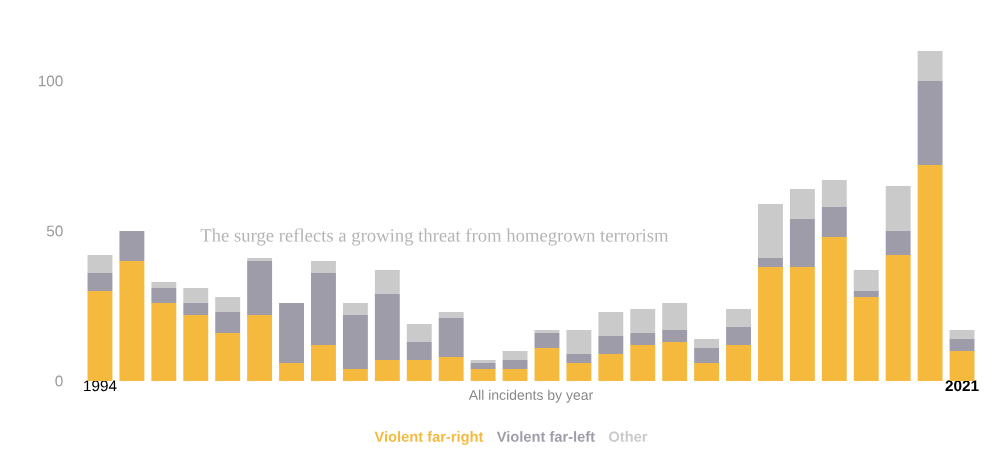 This screenshot has height=460, width=1008. I want to click on y-tick-label: 0, so click(59, 381).